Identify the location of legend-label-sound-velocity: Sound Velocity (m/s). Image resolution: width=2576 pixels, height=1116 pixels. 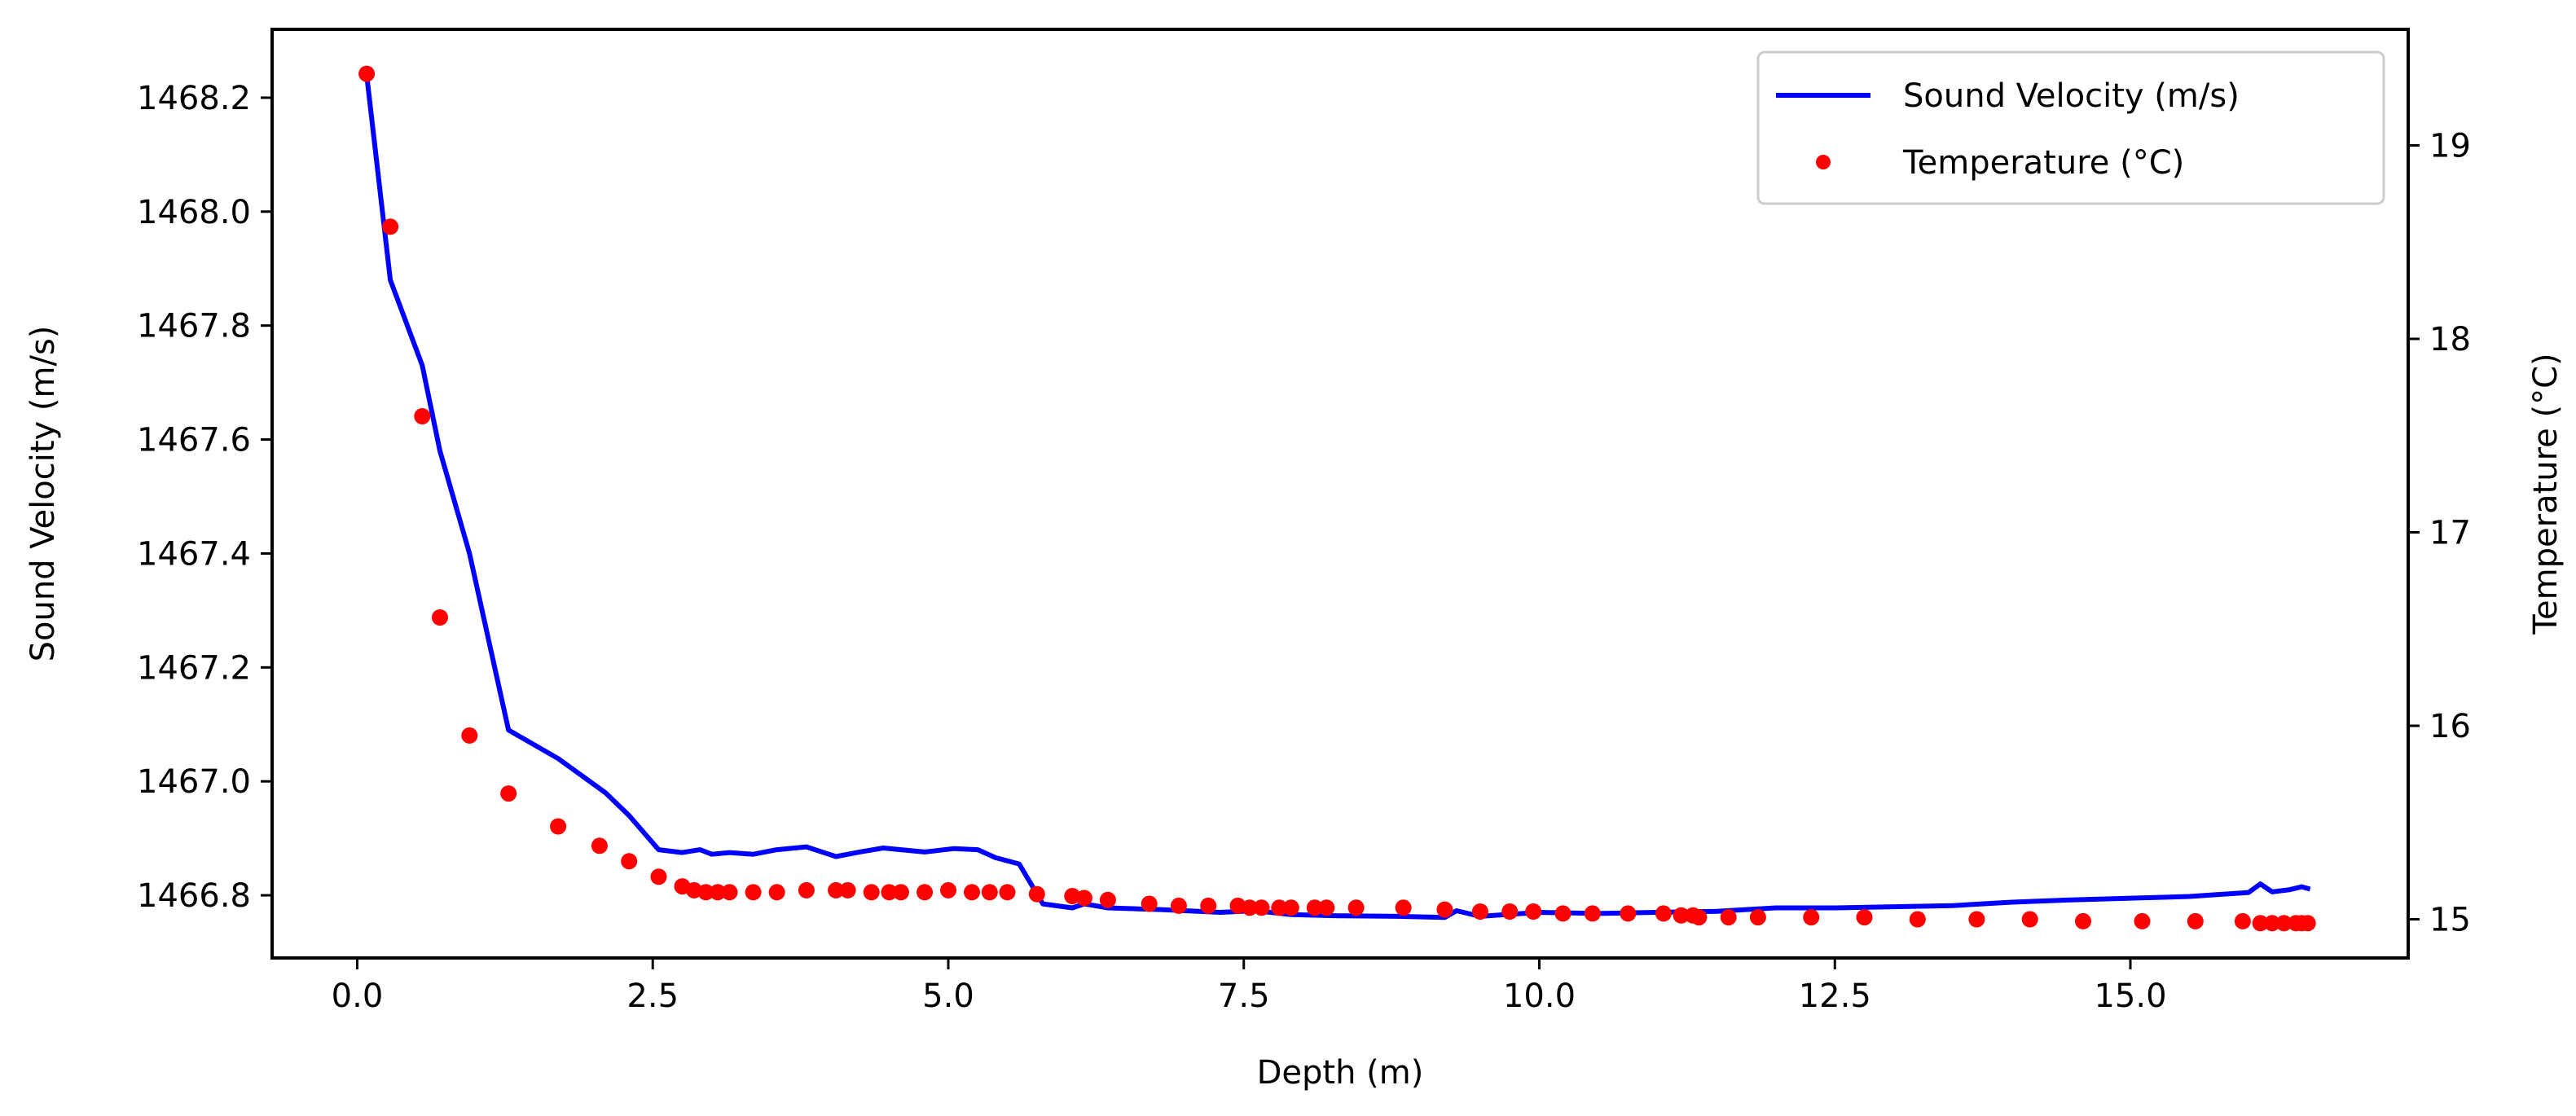
(2071, 96).